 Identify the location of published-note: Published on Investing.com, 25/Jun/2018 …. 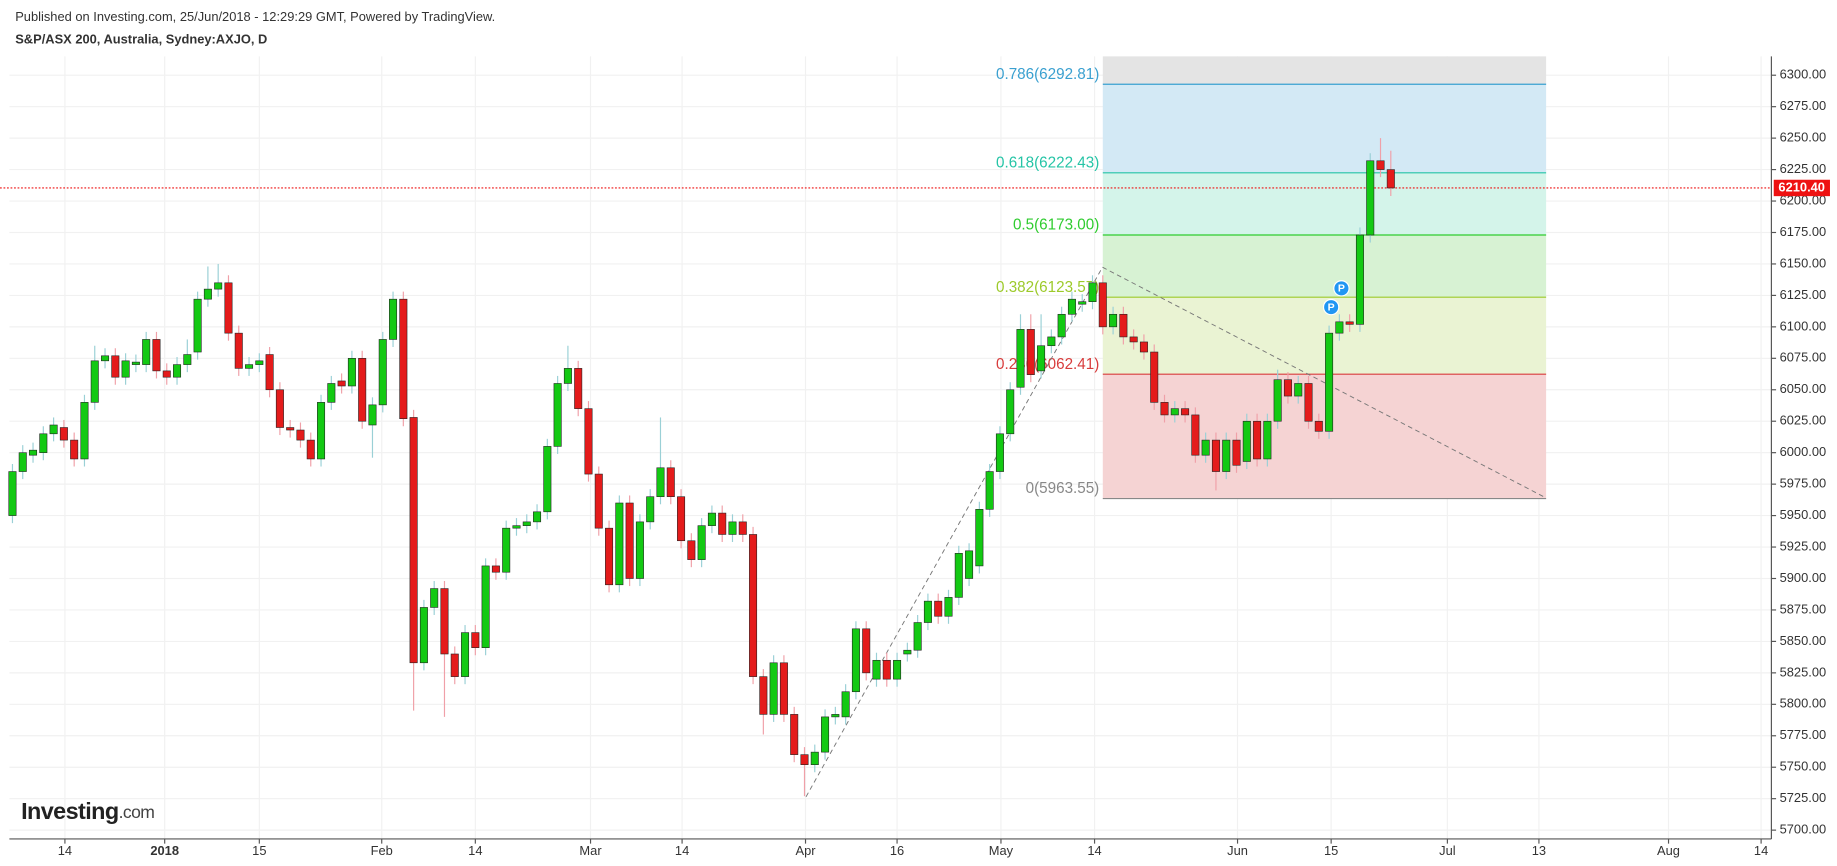
(255, 16).